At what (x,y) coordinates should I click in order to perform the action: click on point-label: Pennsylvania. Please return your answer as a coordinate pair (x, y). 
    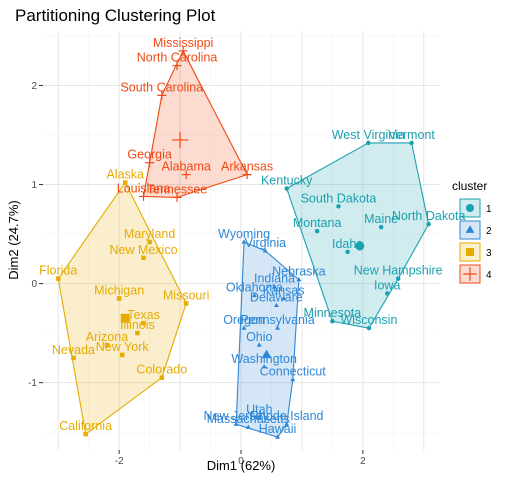
    Looking at the image, I should click on (277, 320).